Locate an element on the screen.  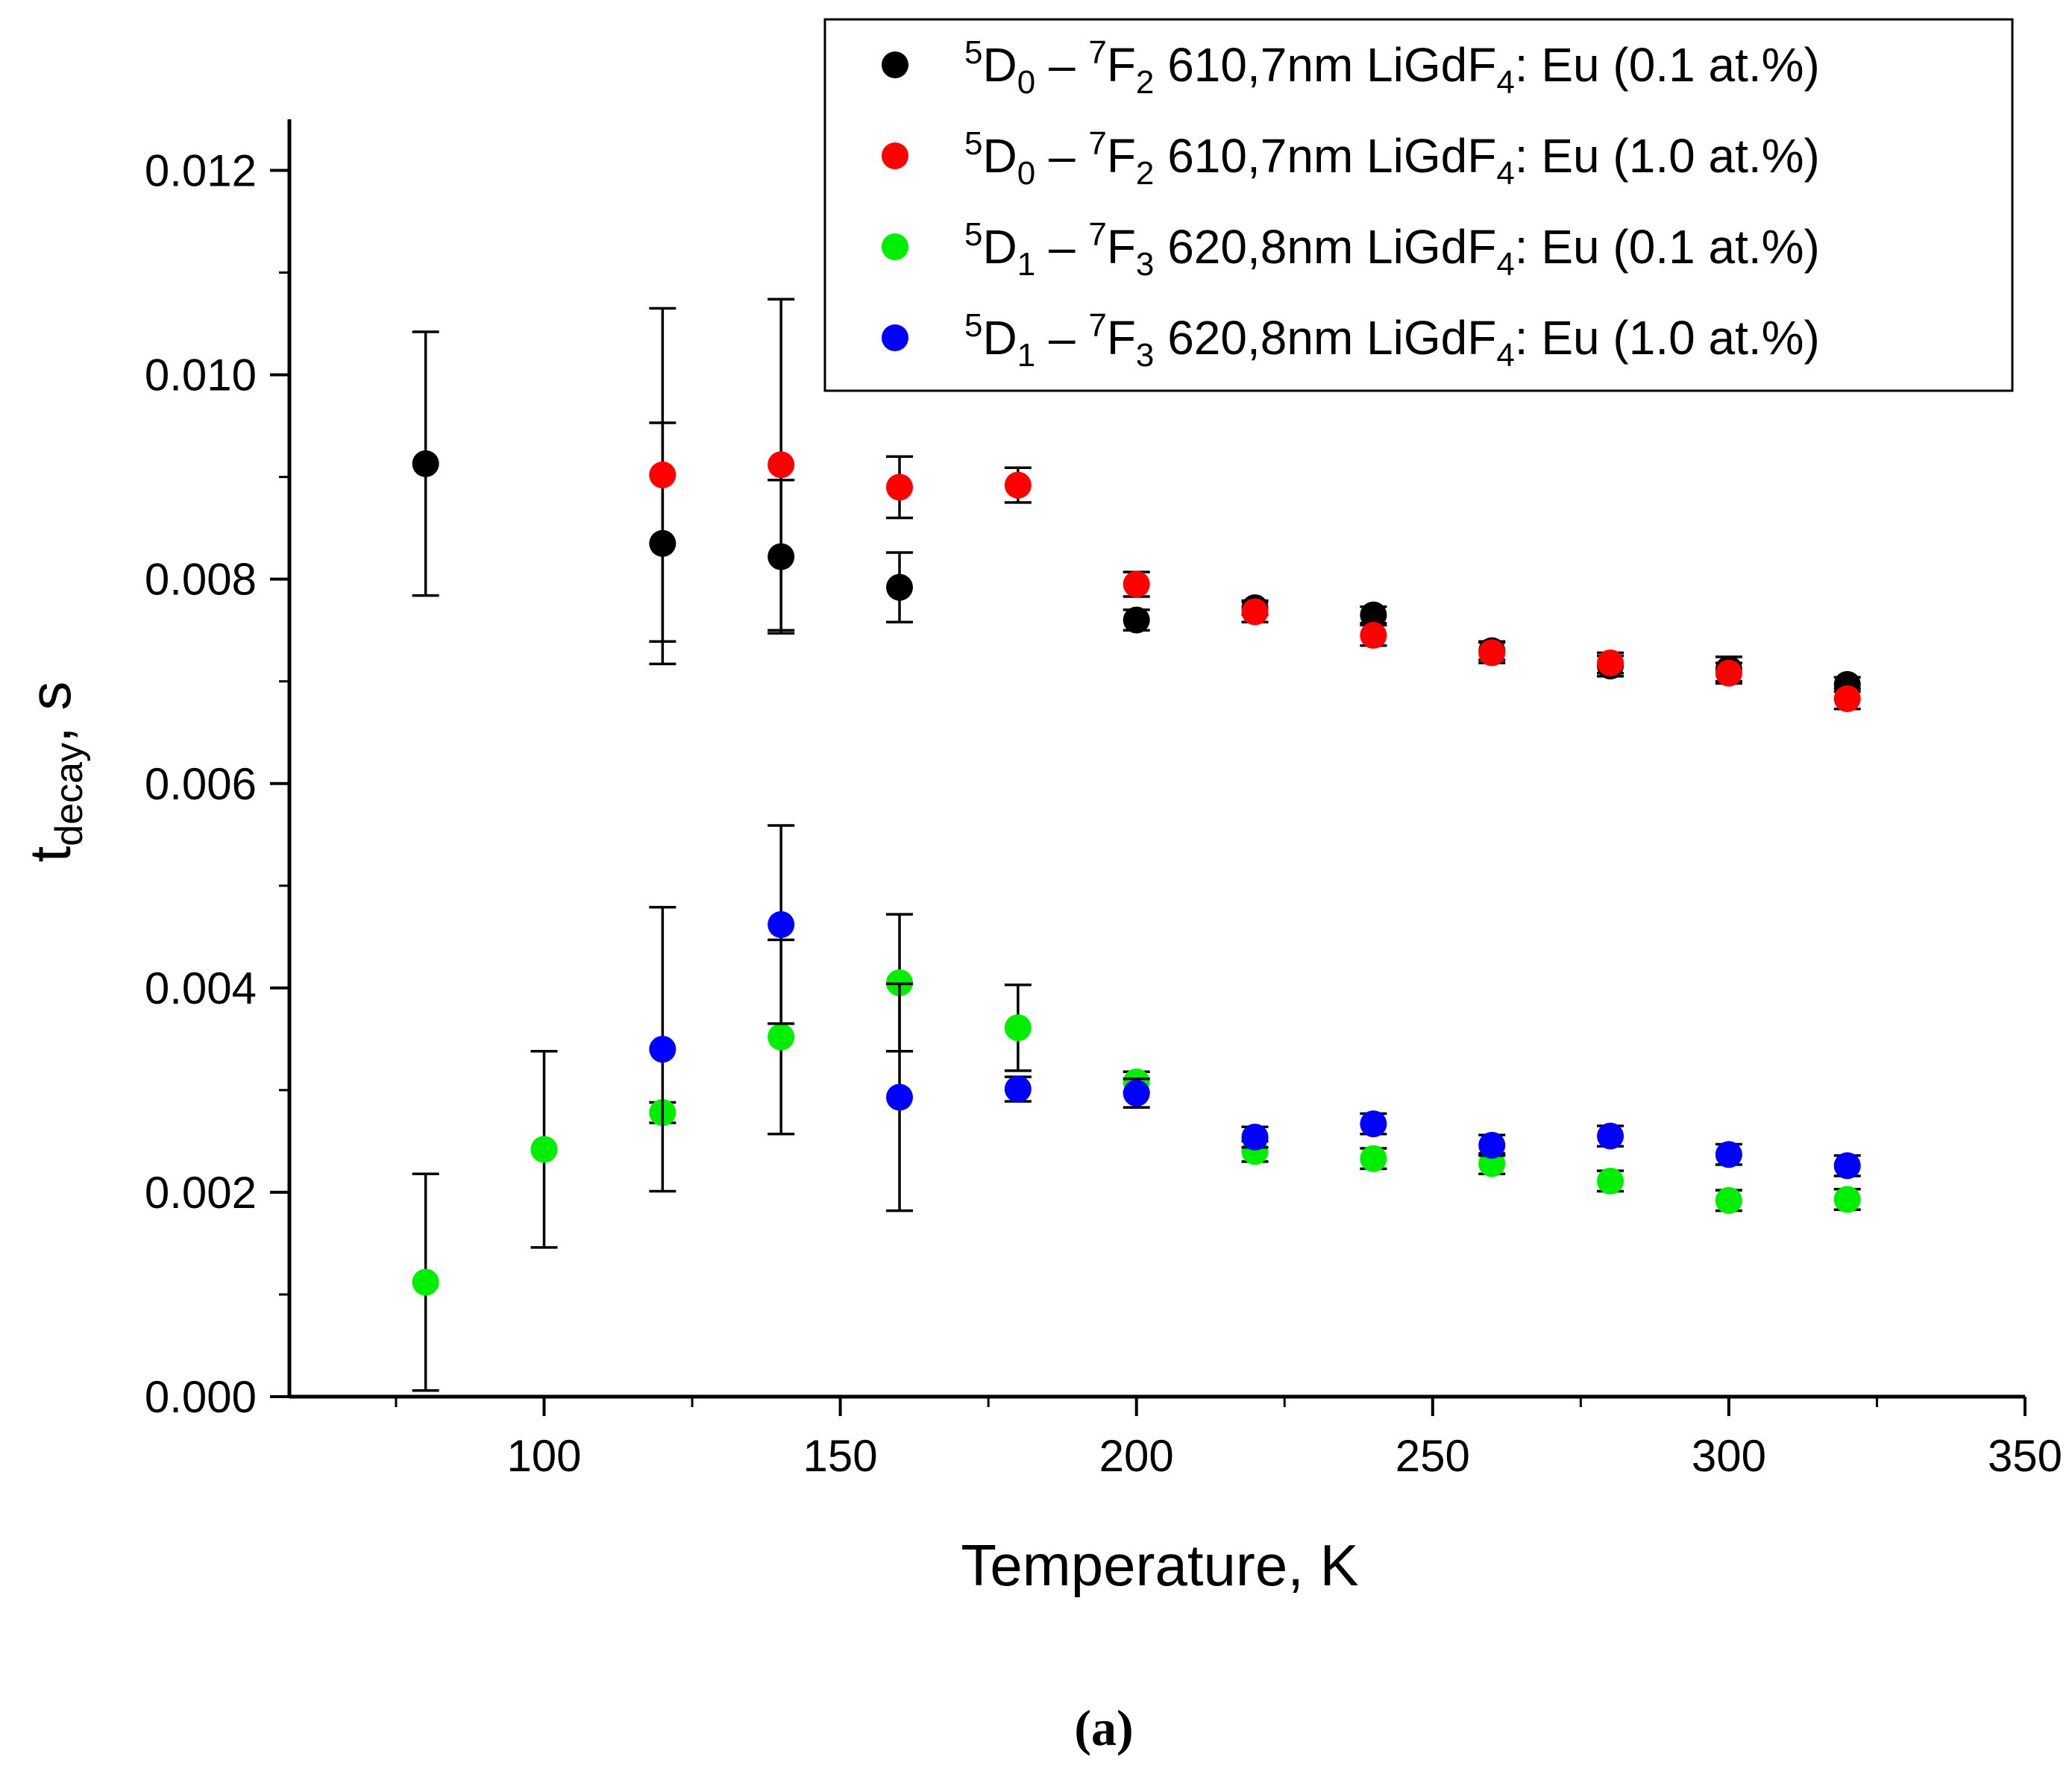
legend-label: 5D0 – 7F2 610,7nm LiGdF4: Eu (1.0 at.%) is located at coordinates (1392, 159).